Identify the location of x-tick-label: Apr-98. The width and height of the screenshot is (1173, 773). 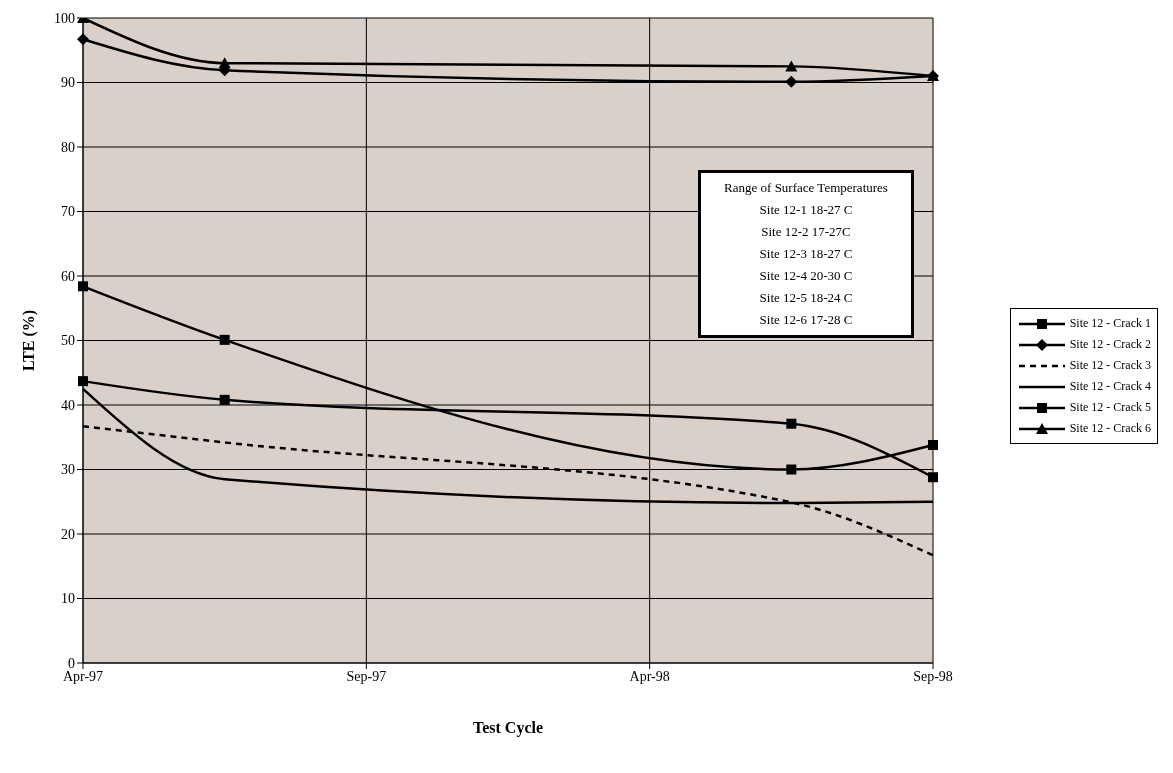
(649, 676).